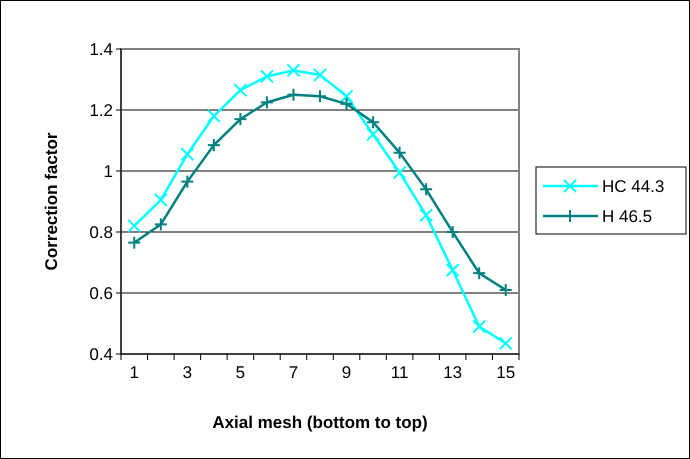  What do you see at coordinates (627, 216) in the screenshot?
I see `legend-label: H 46.5` at bounding box center [627, 216].